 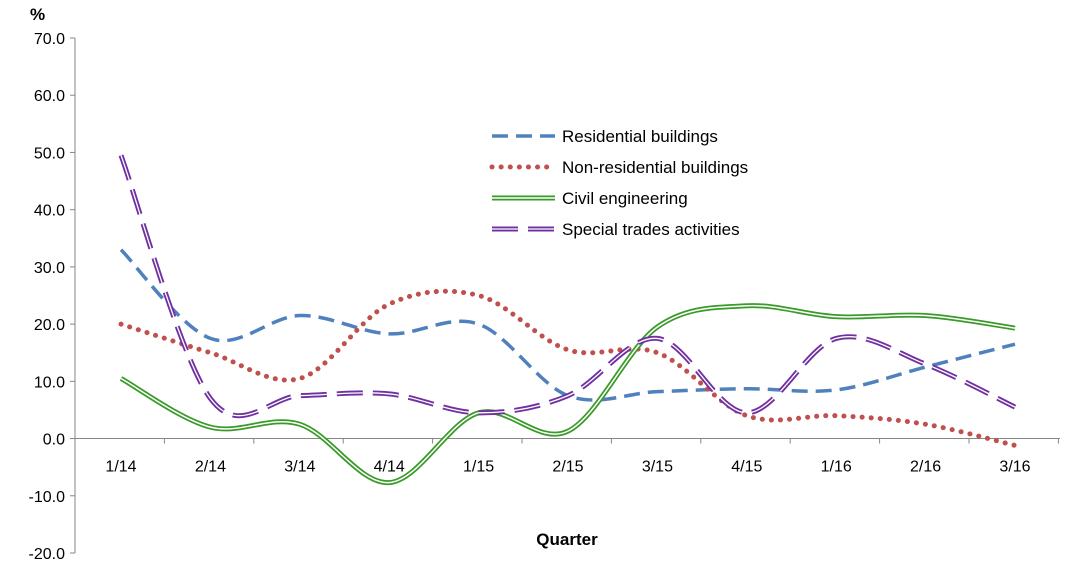 What do you see at coordinates (120, 467) in the screenshot?
I see `x-tick-label: 1/14` at bounding box center [120, 467].